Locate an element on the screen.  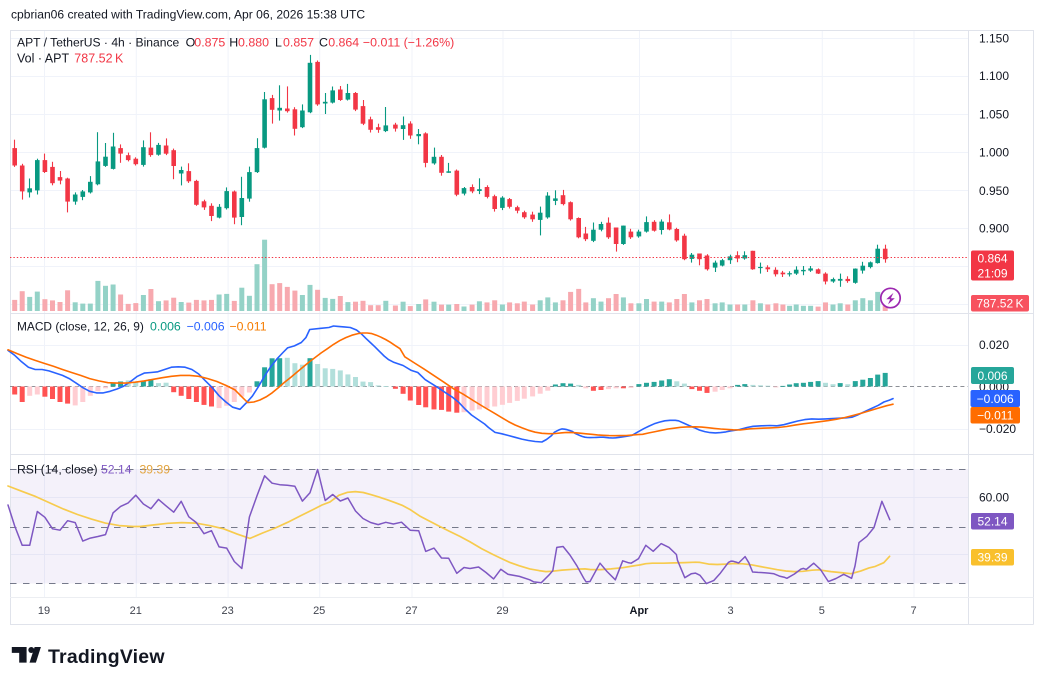
svg-text: Vol · APT is located at coordinates (43, 59).